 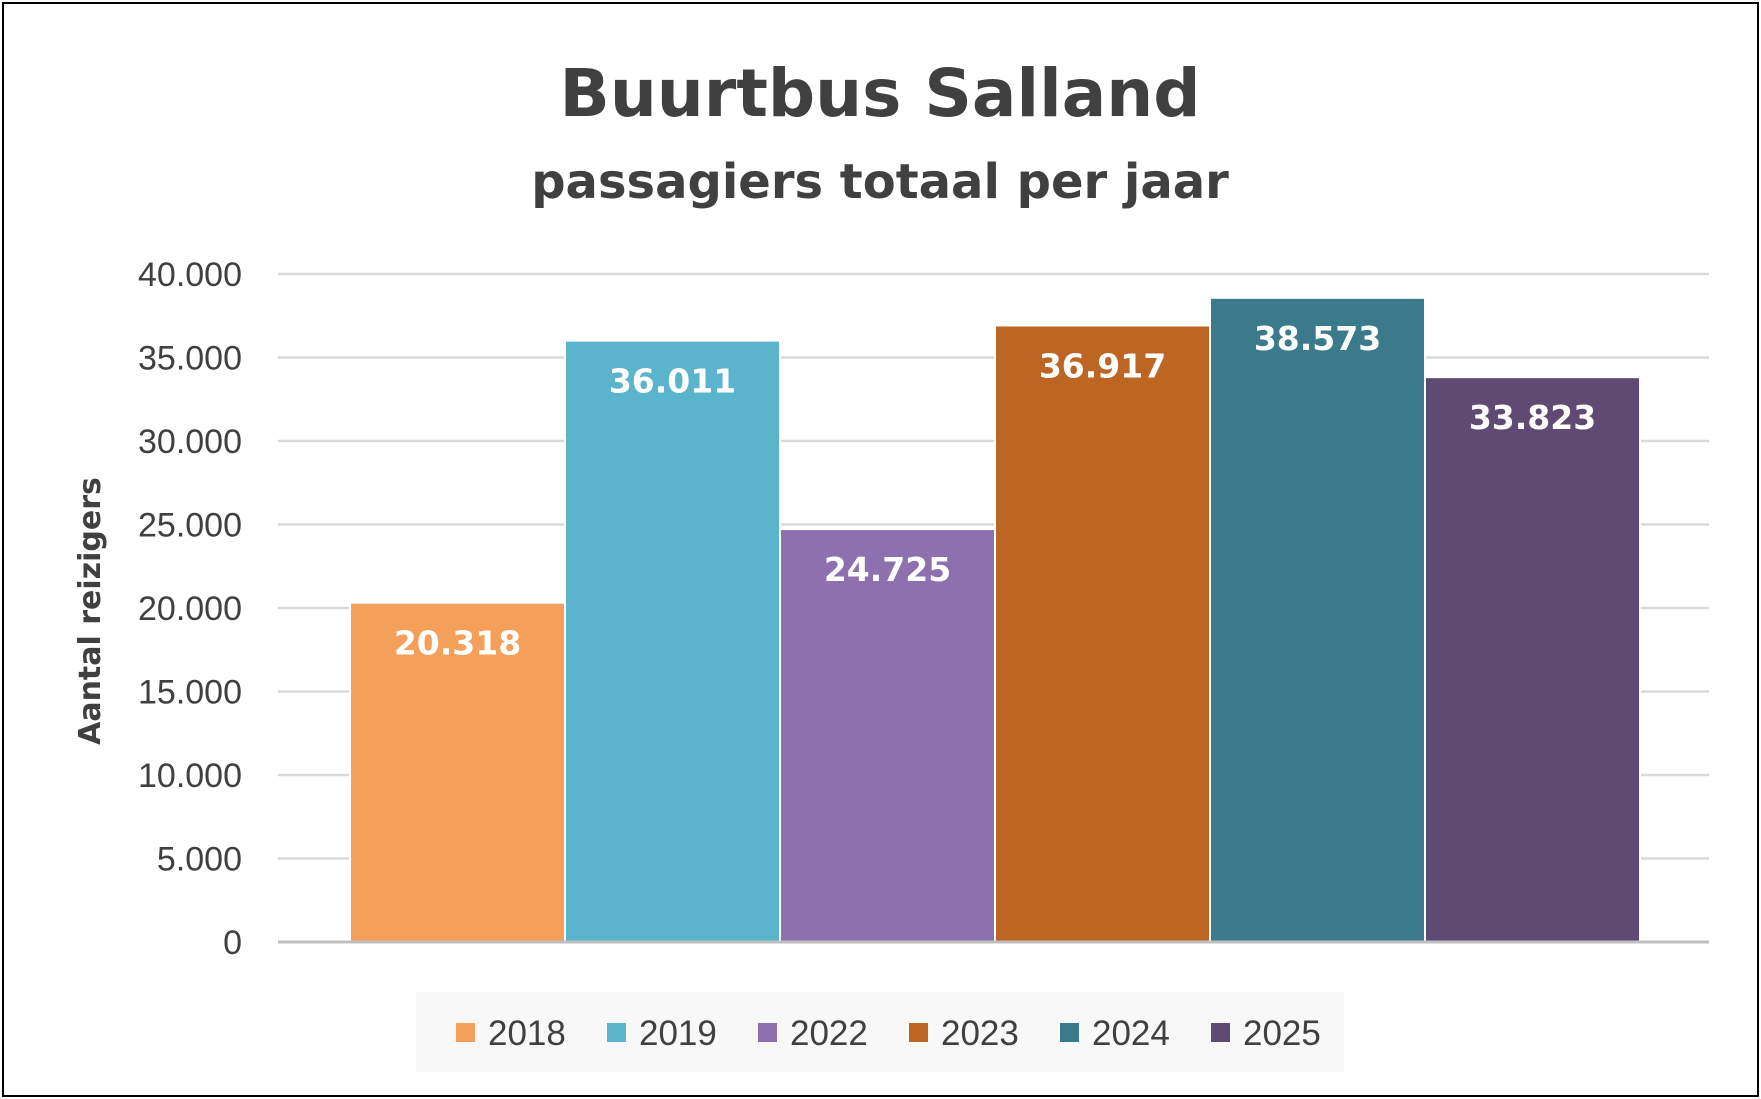 I want to click on y-tick-label: 30.000, so click(x=190, y=442).